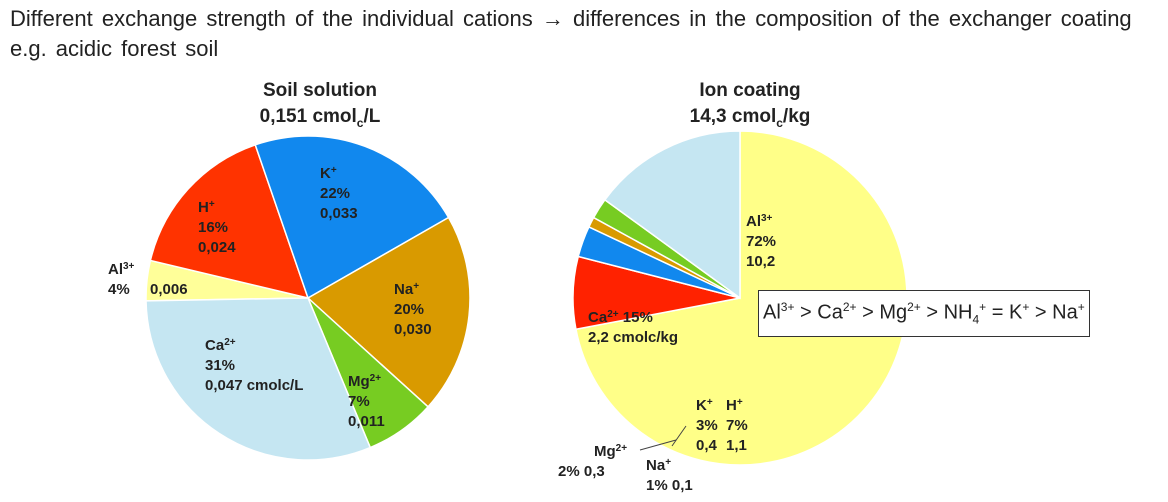 This screenshot has height=502, width=1168. Describe the element at coordinates (366, 402) in the screenshot. I see `label-soil-solution-mg: Mg2+ 7% 0,011` at that location.